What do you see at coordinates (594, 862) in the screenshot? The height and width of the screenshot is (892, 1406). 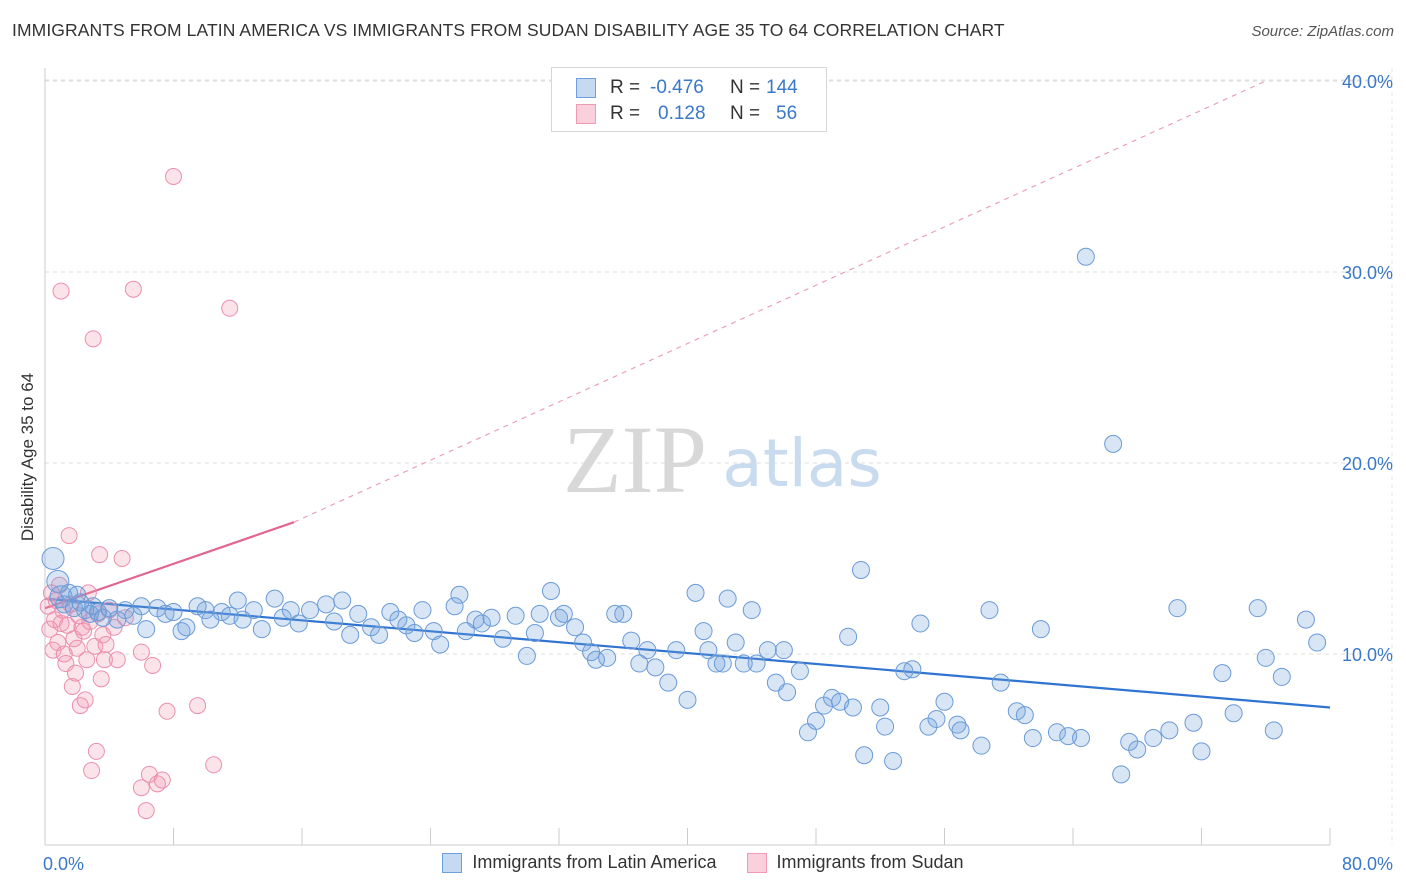 I see `legend-label-latin-america: Immigrants from Latin America` at bounding box center [594, 862].